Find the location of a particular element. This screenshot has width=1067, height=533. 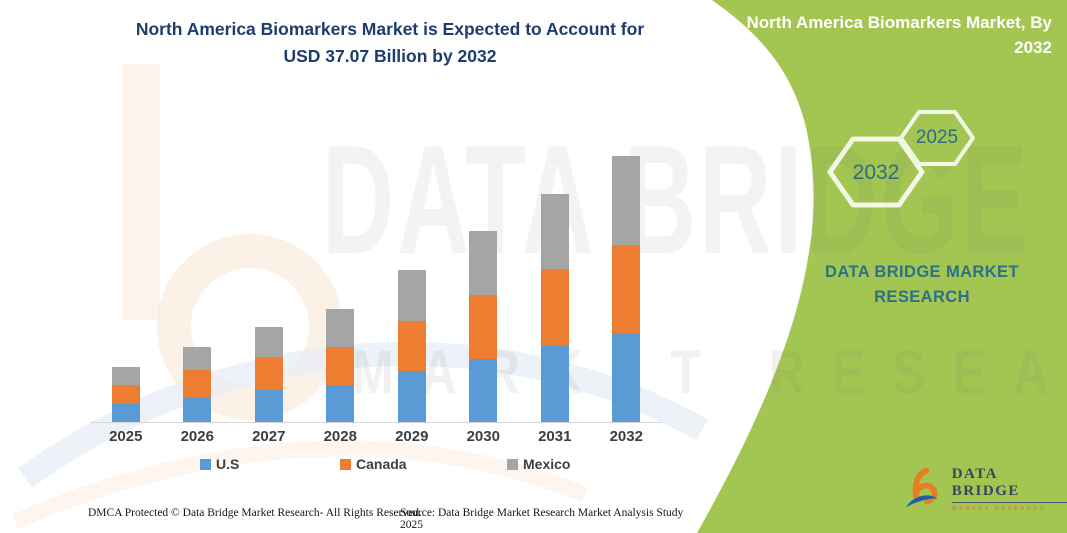

bar-segment-us-2027 is located at coordinates (268, 405).